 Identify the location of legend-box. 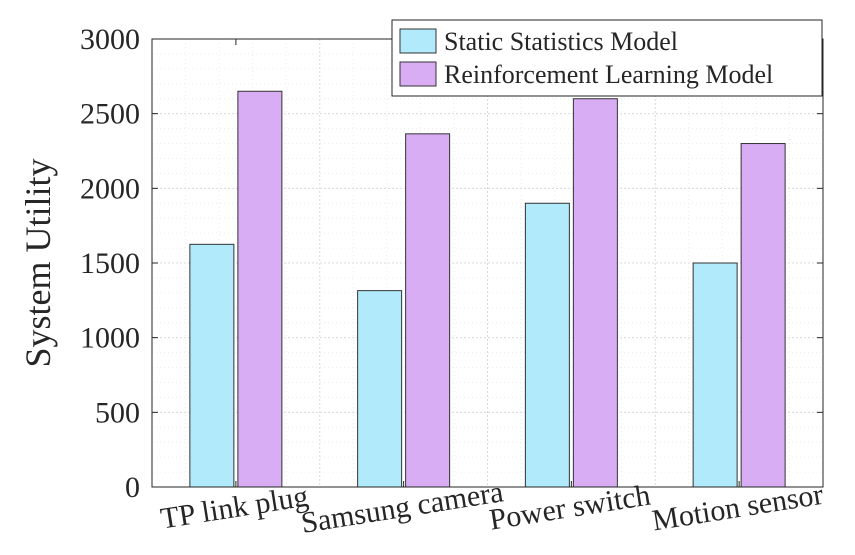
(607, 58).